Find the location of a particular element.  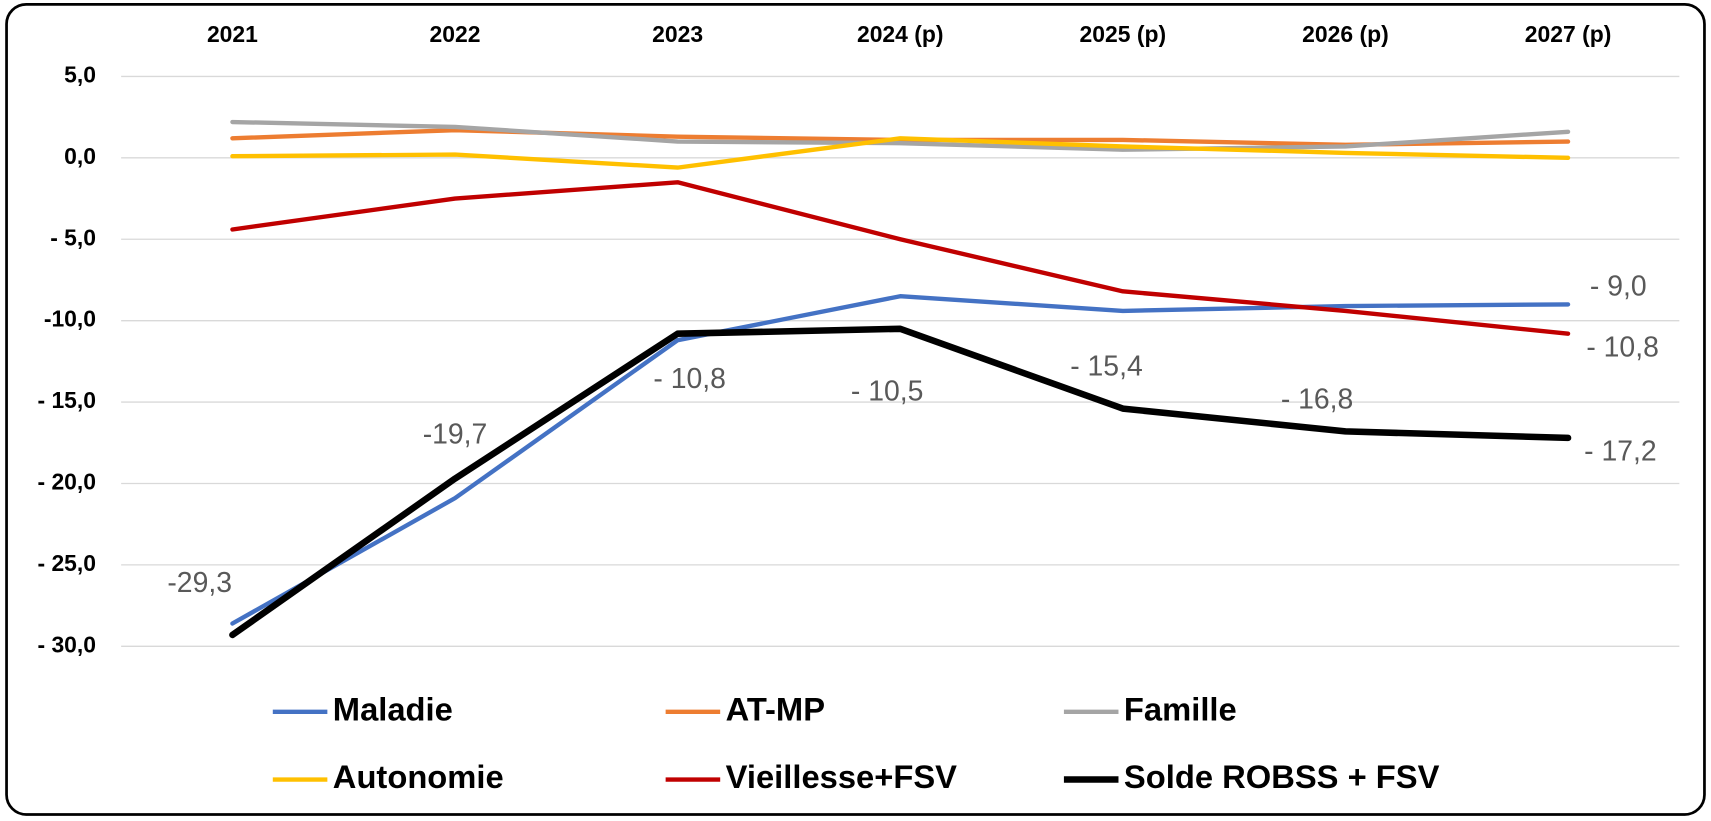

legend-label: AT-MP is located at coordinates (775, 708).